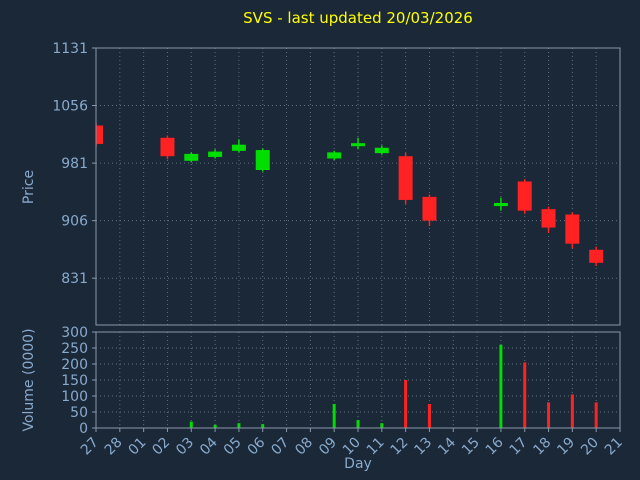 This screenshot has width=640, height=480. Describe the element at coordinates (566, 447) in the screenshot. I see `day-tick-label: 19` at that location.